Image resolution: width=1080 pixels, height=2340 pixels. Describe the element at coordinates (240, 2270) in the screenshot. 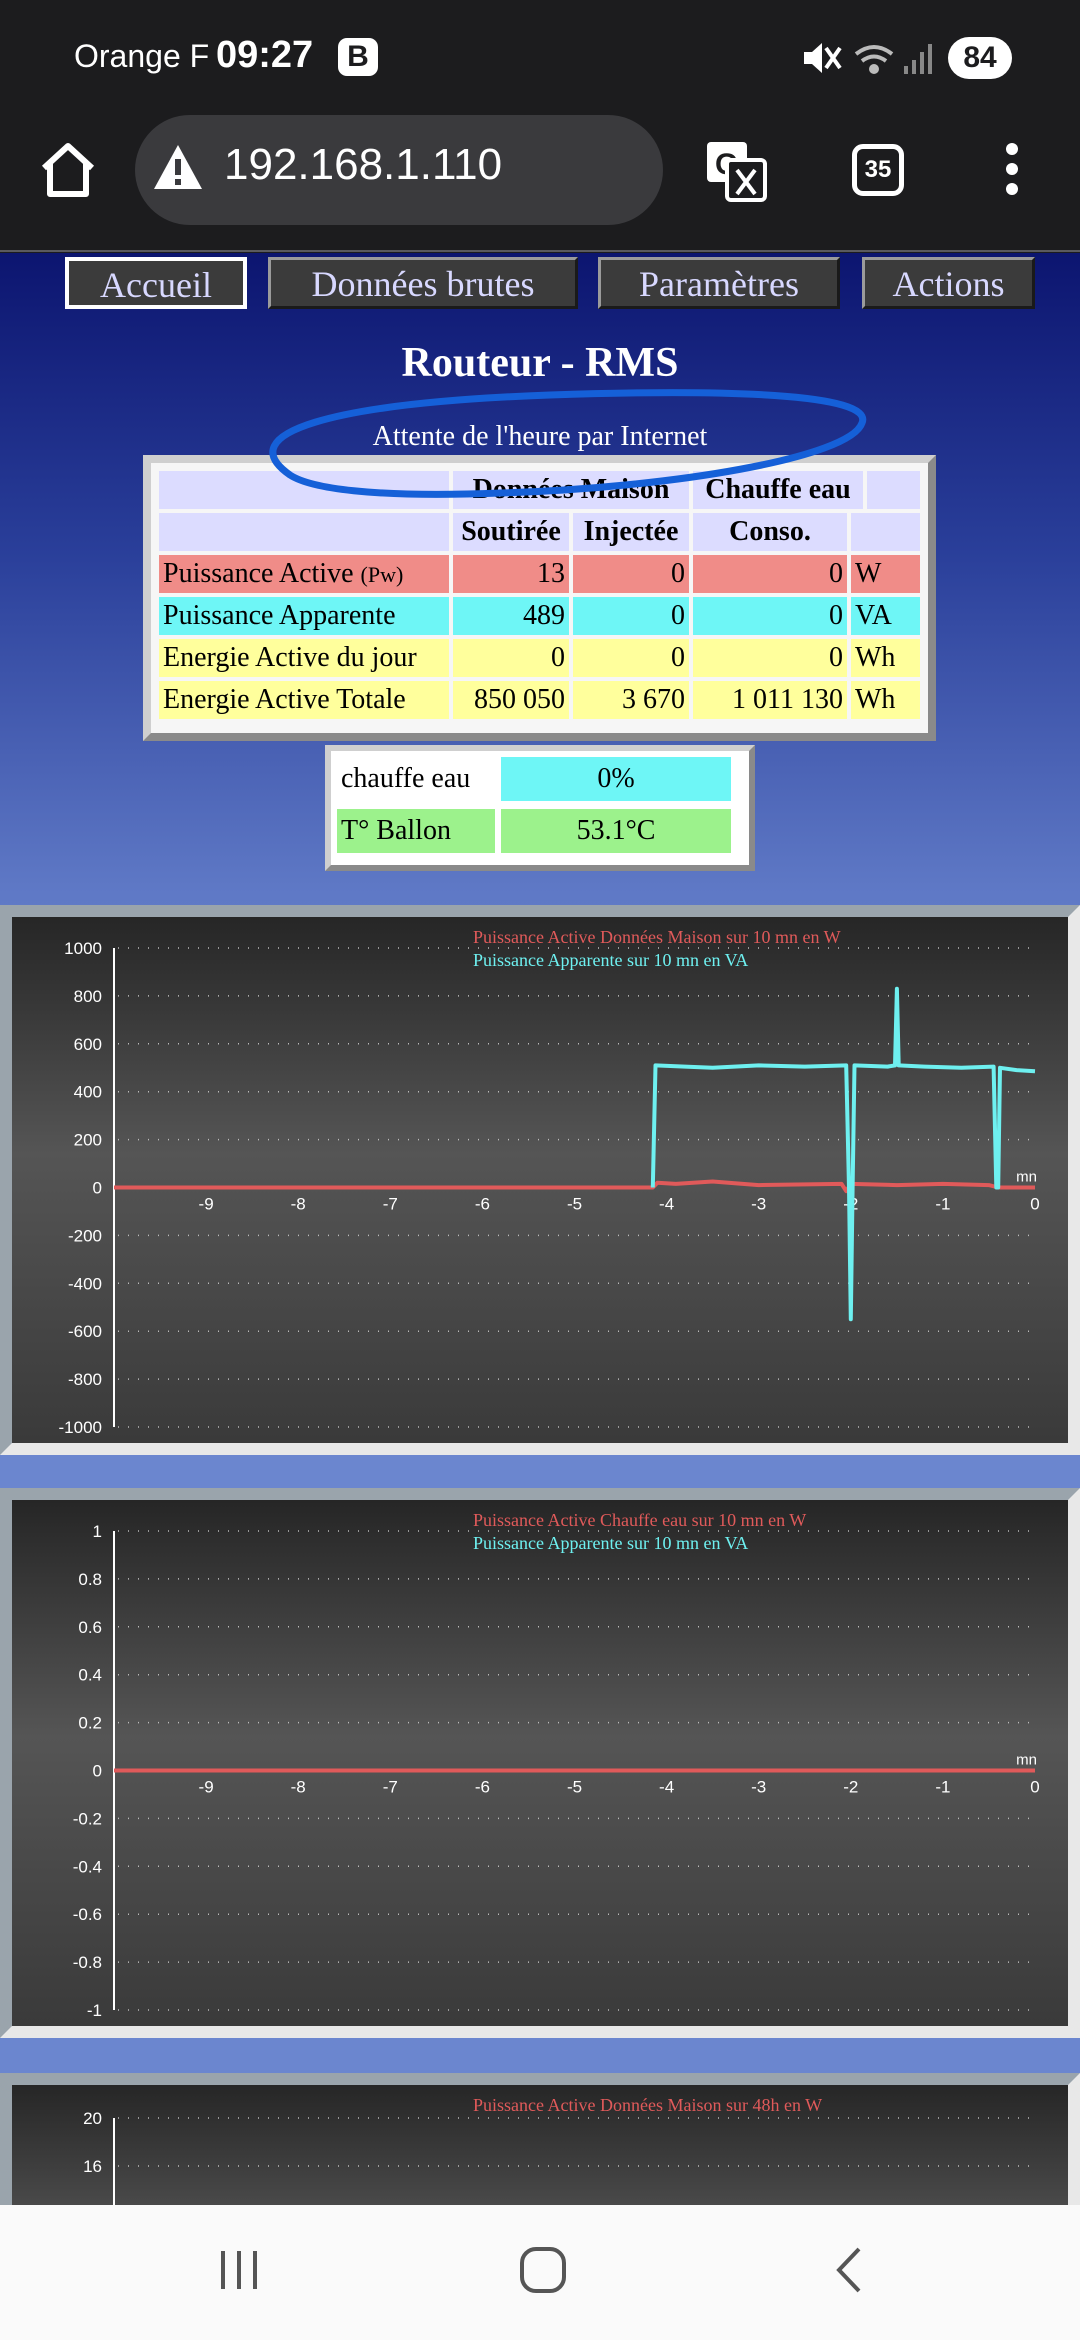

I see `recent-apps-icon` at that location.